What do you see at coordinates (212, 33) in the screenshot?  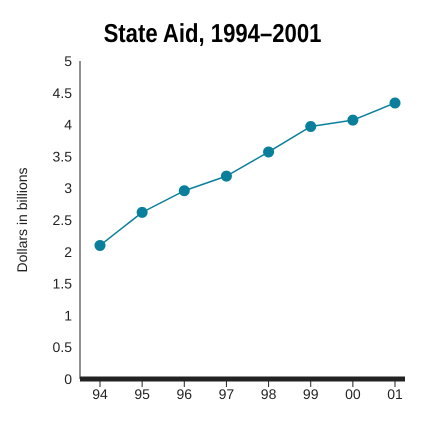 I see `chart-title: State Aid, 1994–2001` at bounding box center [212, 33].